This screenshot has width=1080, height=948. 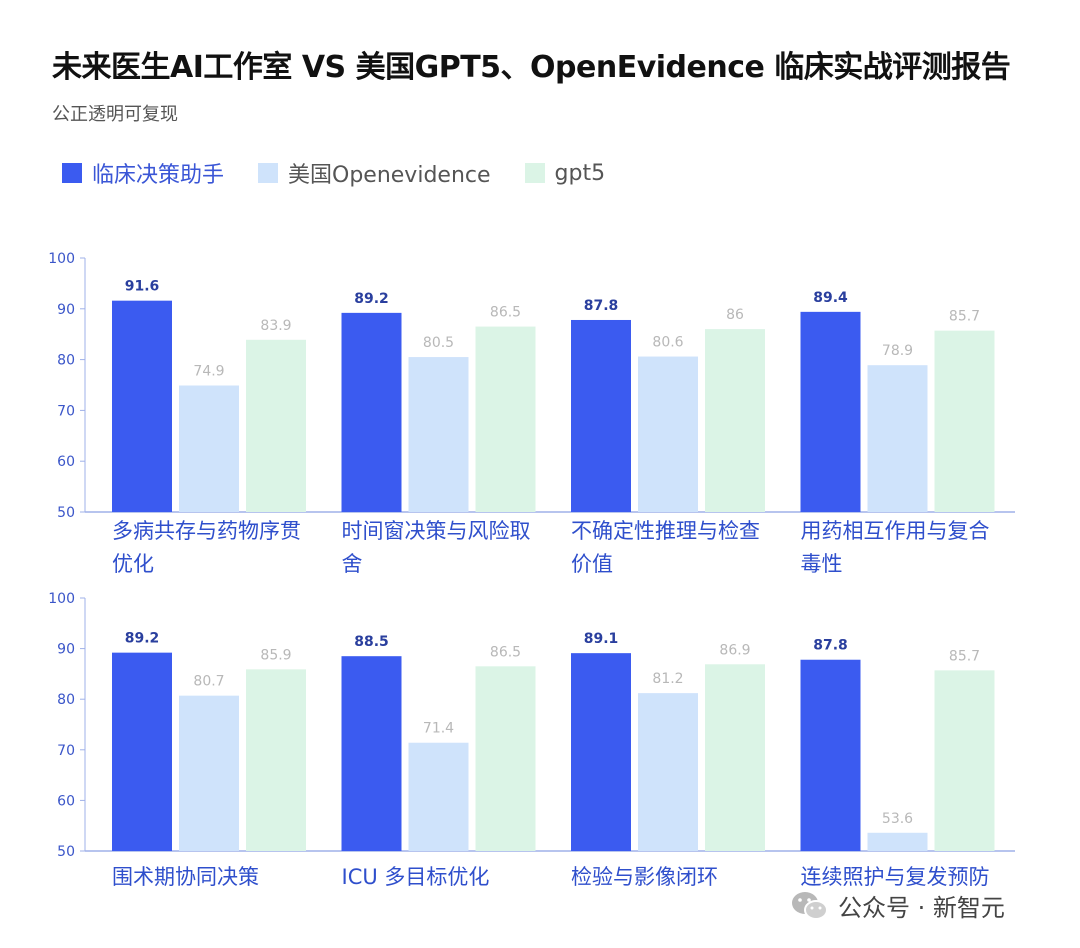 I want to click on data-label: 86, so click(x=735, y=315).